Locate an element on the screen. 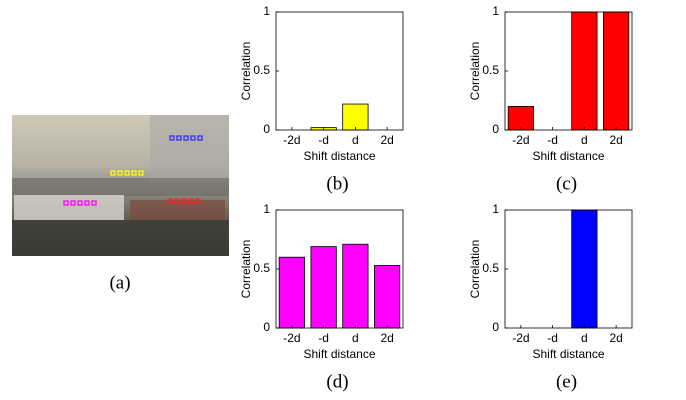 This screenshot has width=686, height=400. photo is located at coordinates (120, 185).